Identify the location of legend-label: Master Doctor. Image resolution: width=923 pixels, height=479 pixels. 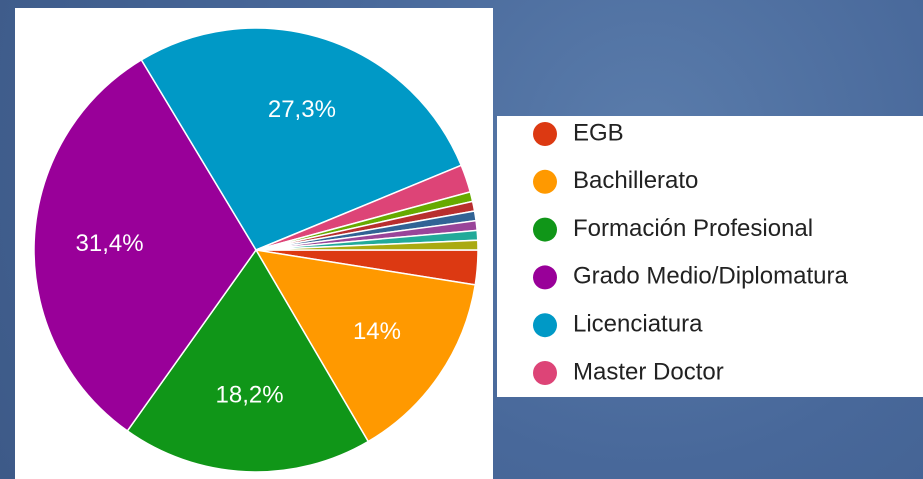
(648, 371).